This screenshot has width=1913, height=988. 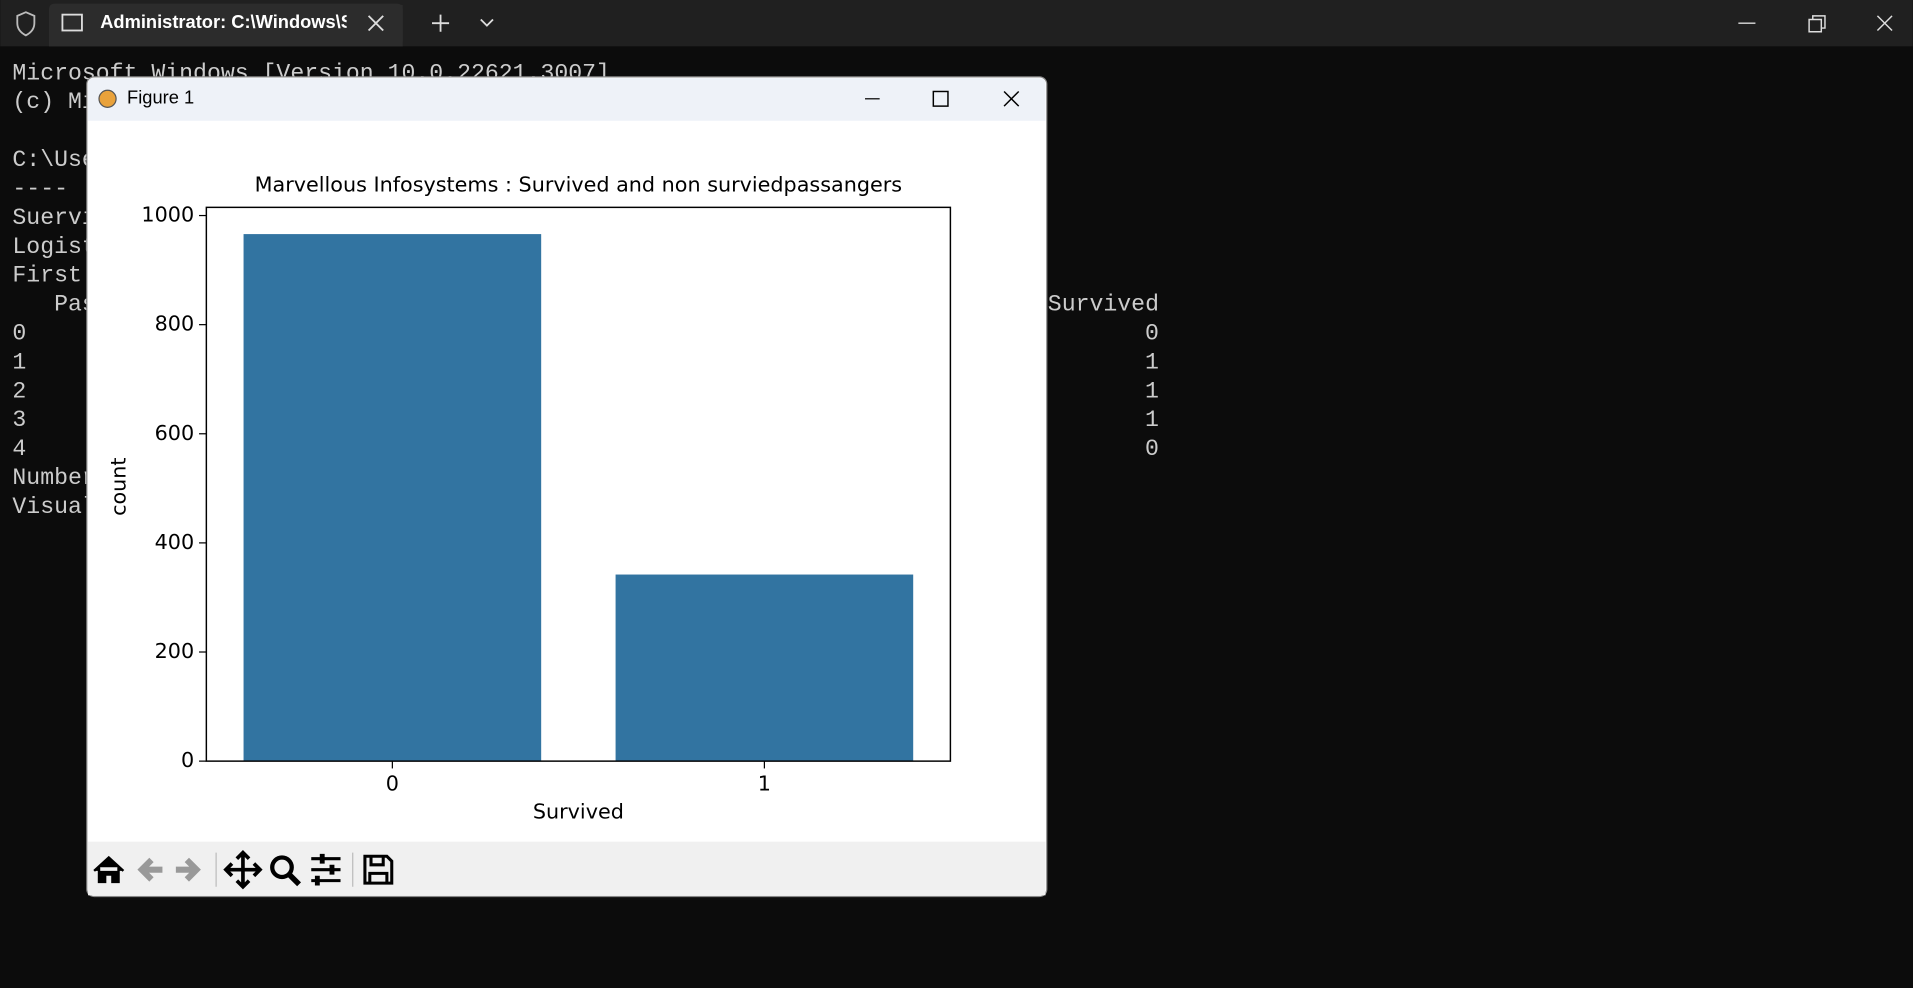 I want to click on zoom-button, so click(x=282, y=867).